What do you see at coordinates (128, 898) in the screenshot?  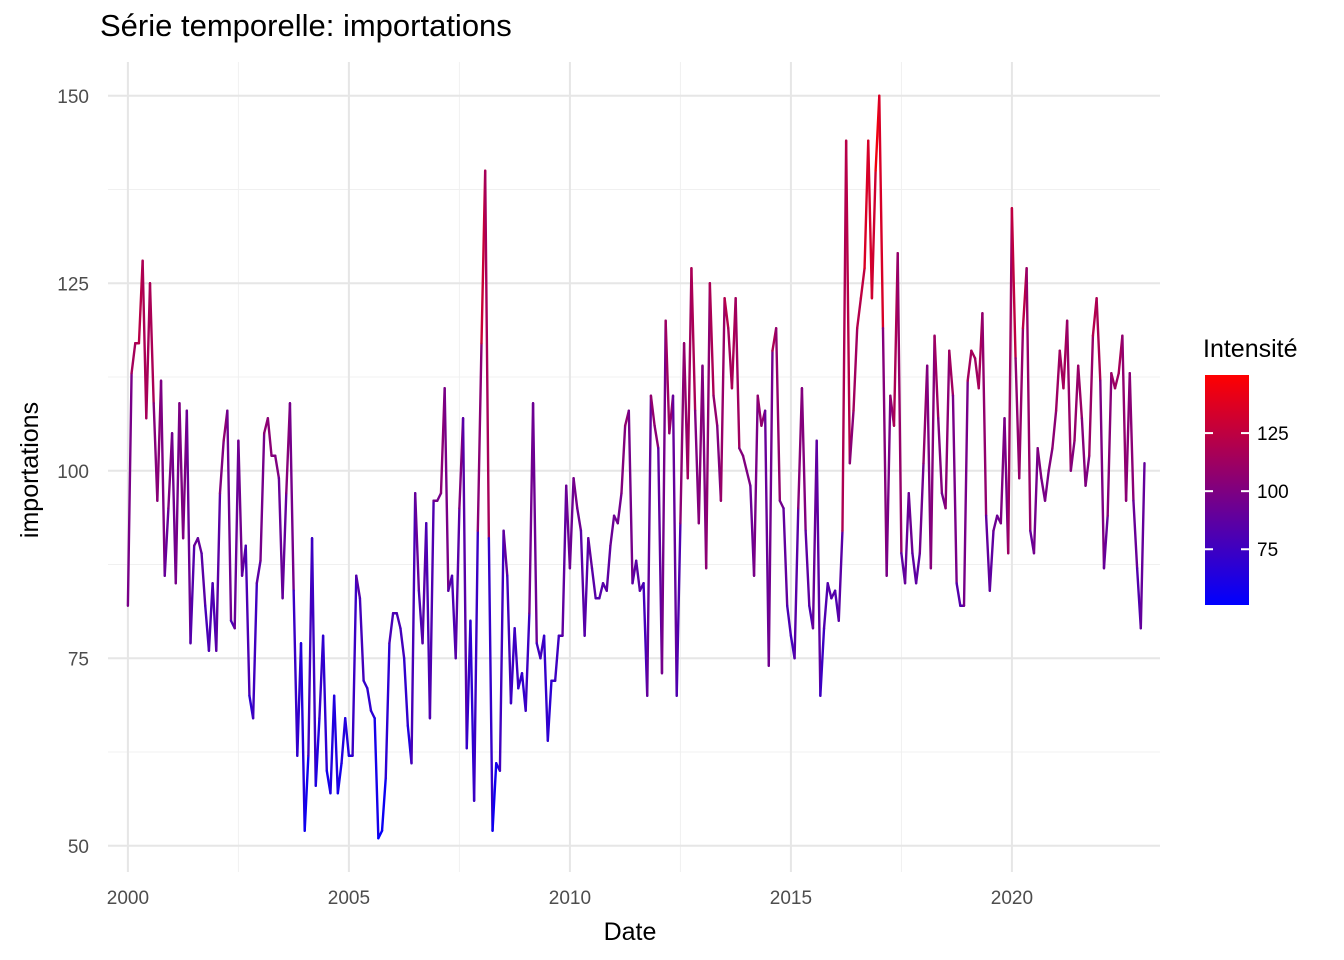 I see `x-tick-label: 2000` at bounding box center [128, 898].